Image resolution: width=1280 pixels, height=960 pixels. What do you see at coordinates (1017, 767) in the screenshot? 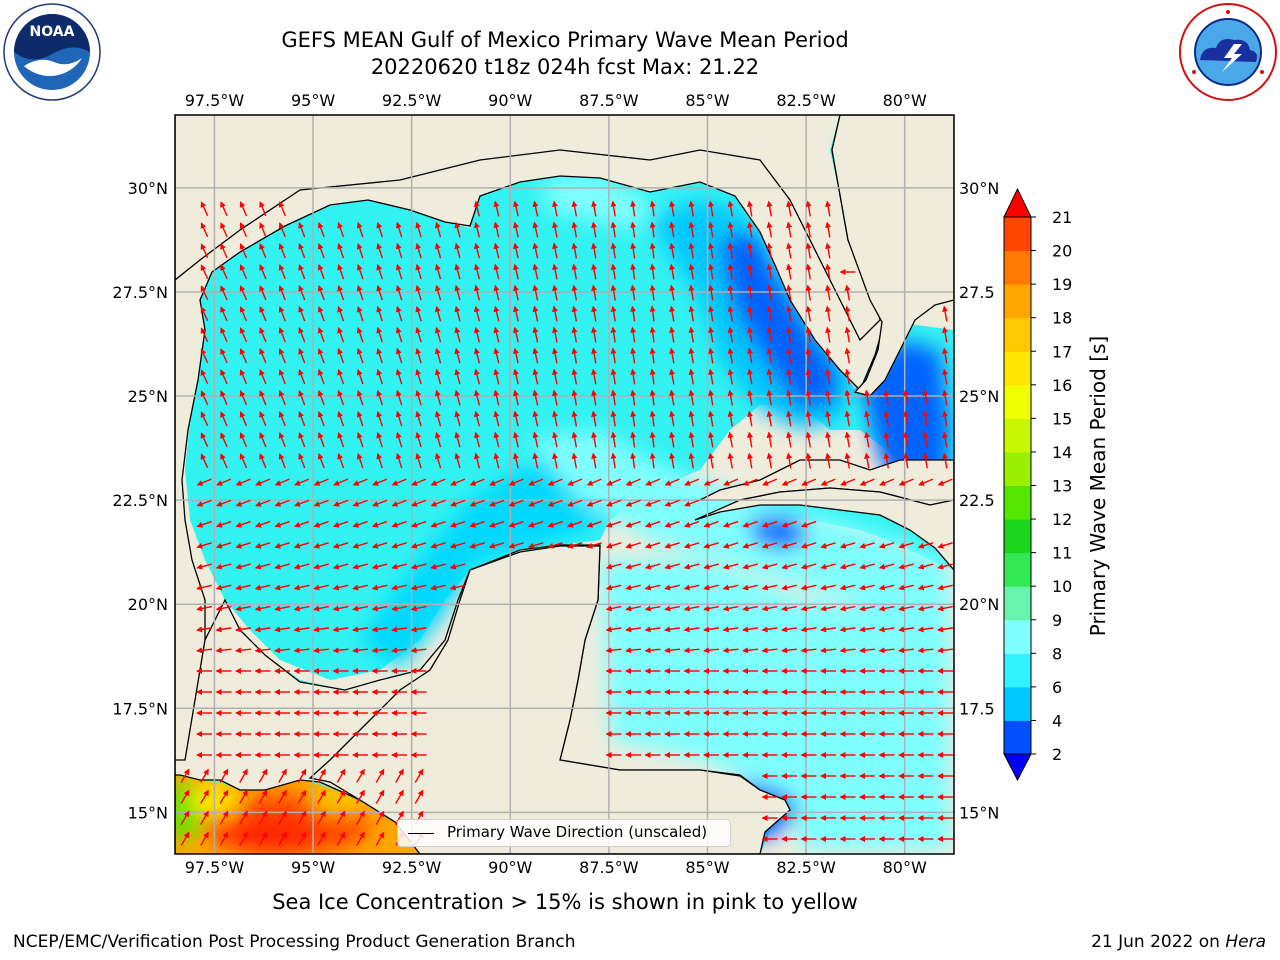
I see `colorbar-extend-under` at bounding box center [1017, 767].